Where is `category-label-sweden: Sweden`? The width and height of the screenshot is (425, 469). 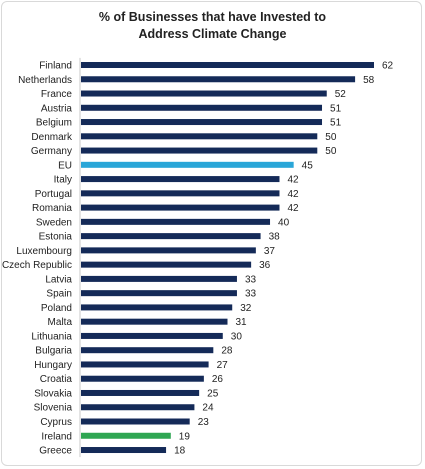
category-label-sweden: Sweden is located at coordinates (54, 222).